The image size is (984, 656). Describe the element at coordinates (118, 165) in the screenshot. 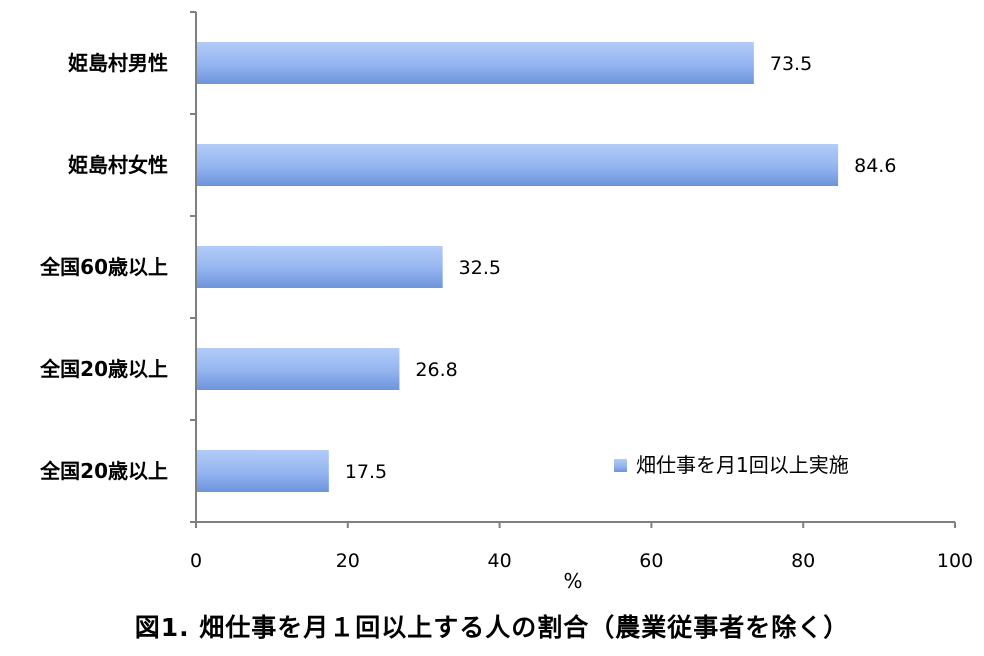

I see `category-label: 姫島村女性` at that location.